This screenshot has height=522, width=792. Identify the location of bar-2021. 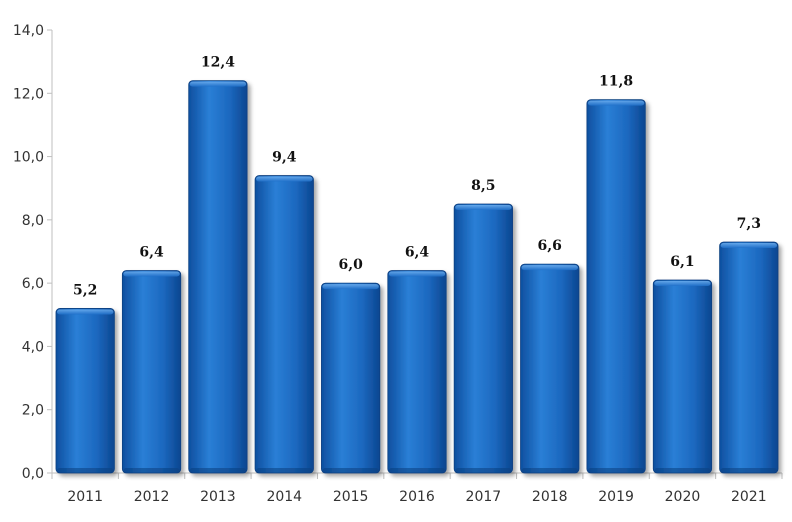
(749, 357).